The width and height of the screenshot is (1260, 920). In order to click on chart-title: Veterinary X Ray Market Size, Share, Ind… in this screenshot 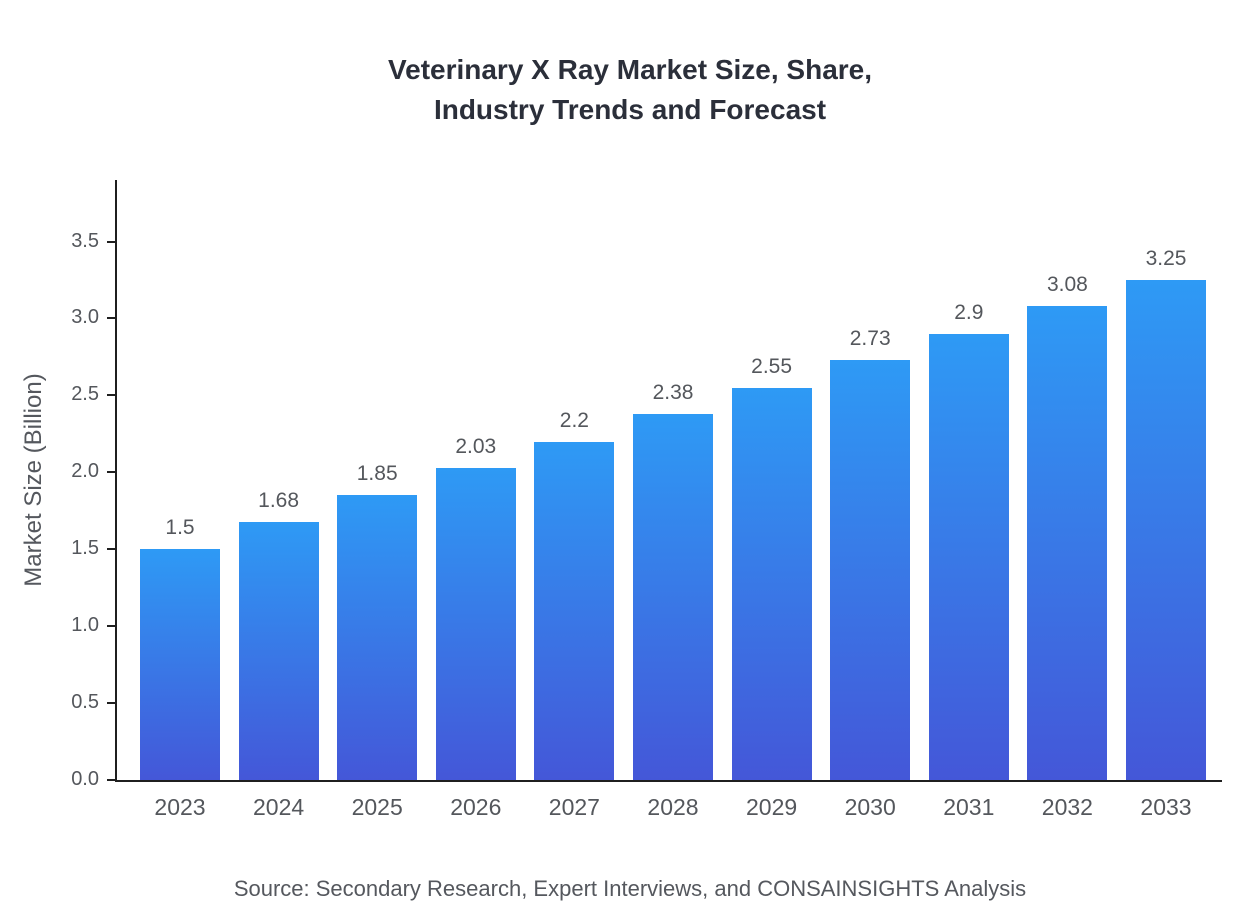, I will do `click(630, 90)`.